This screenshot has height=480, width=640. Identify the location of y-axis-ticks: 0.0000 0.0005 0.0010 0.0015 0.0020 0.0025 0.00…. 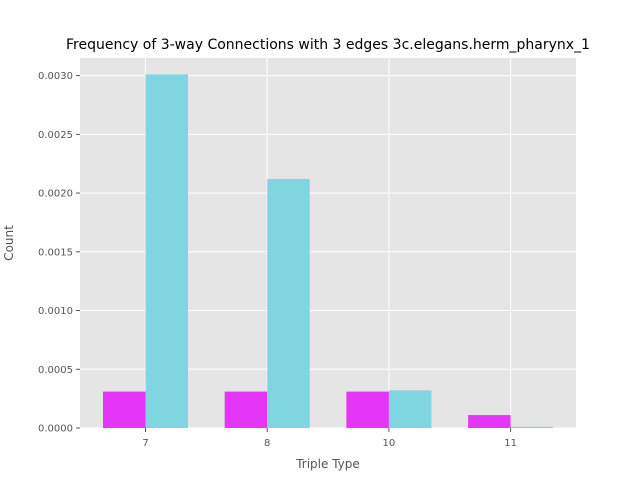
(59, 253).